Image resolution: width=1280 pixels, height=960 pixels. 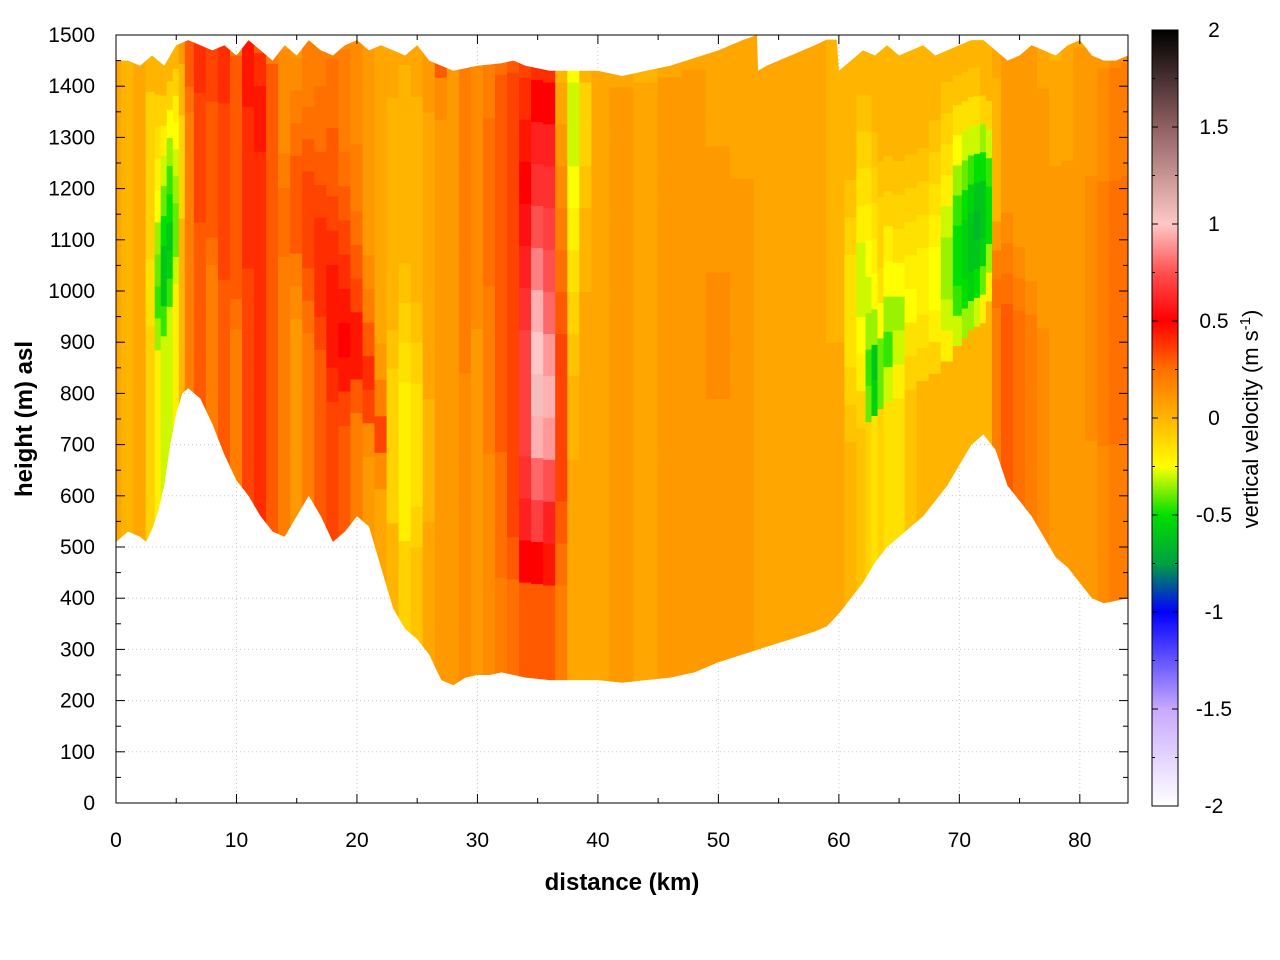 I want to click on x-tick-label: 40, so click(x=597, y=840).